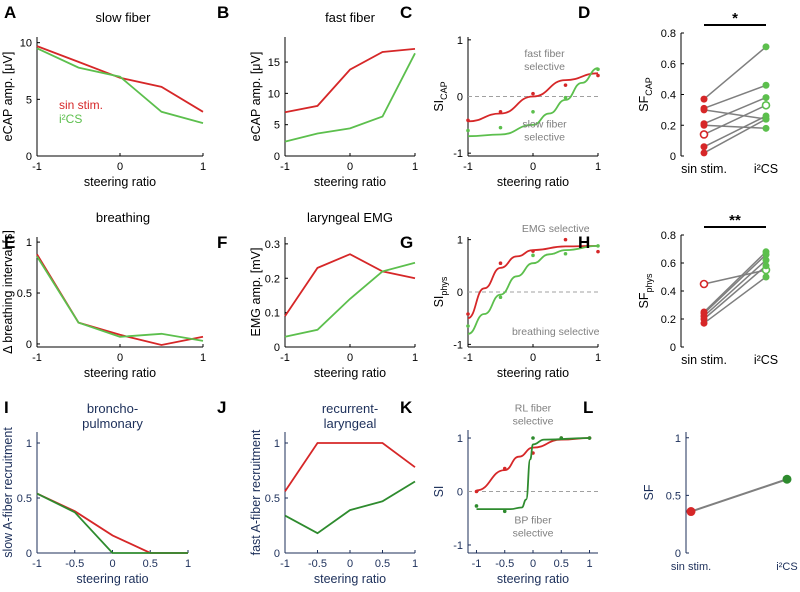 The width and height of the screenshot is (800, 592). What do you see at coordinates (440, 291) in the screenshot?
I see `y-axis-label: SIphys` at bounding box center [440, 291].